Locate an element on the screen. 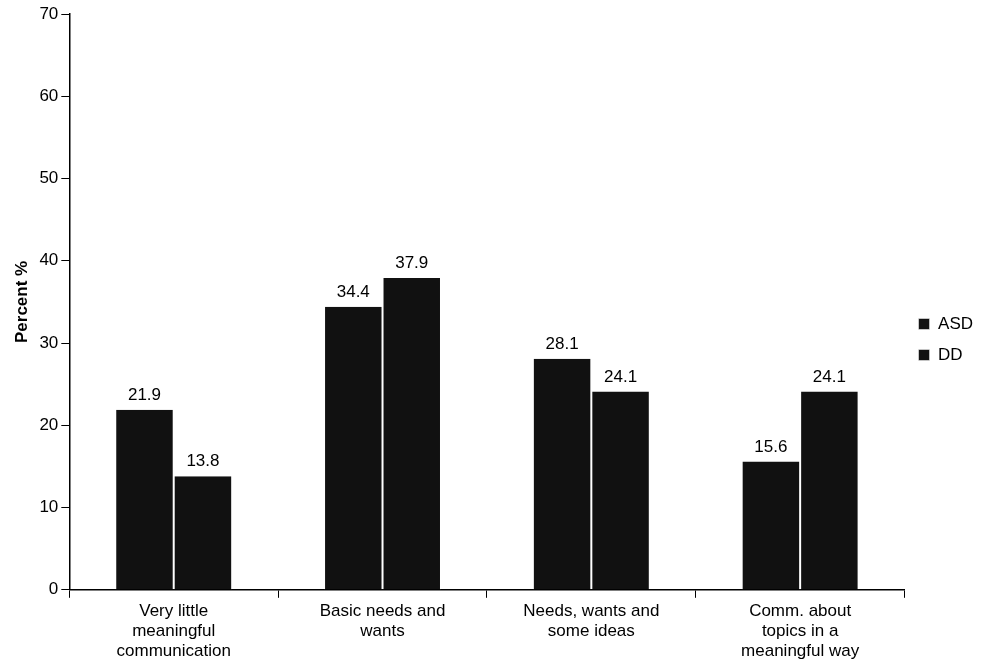  y-tick-label: 20 is located at coordinates (49, 424).